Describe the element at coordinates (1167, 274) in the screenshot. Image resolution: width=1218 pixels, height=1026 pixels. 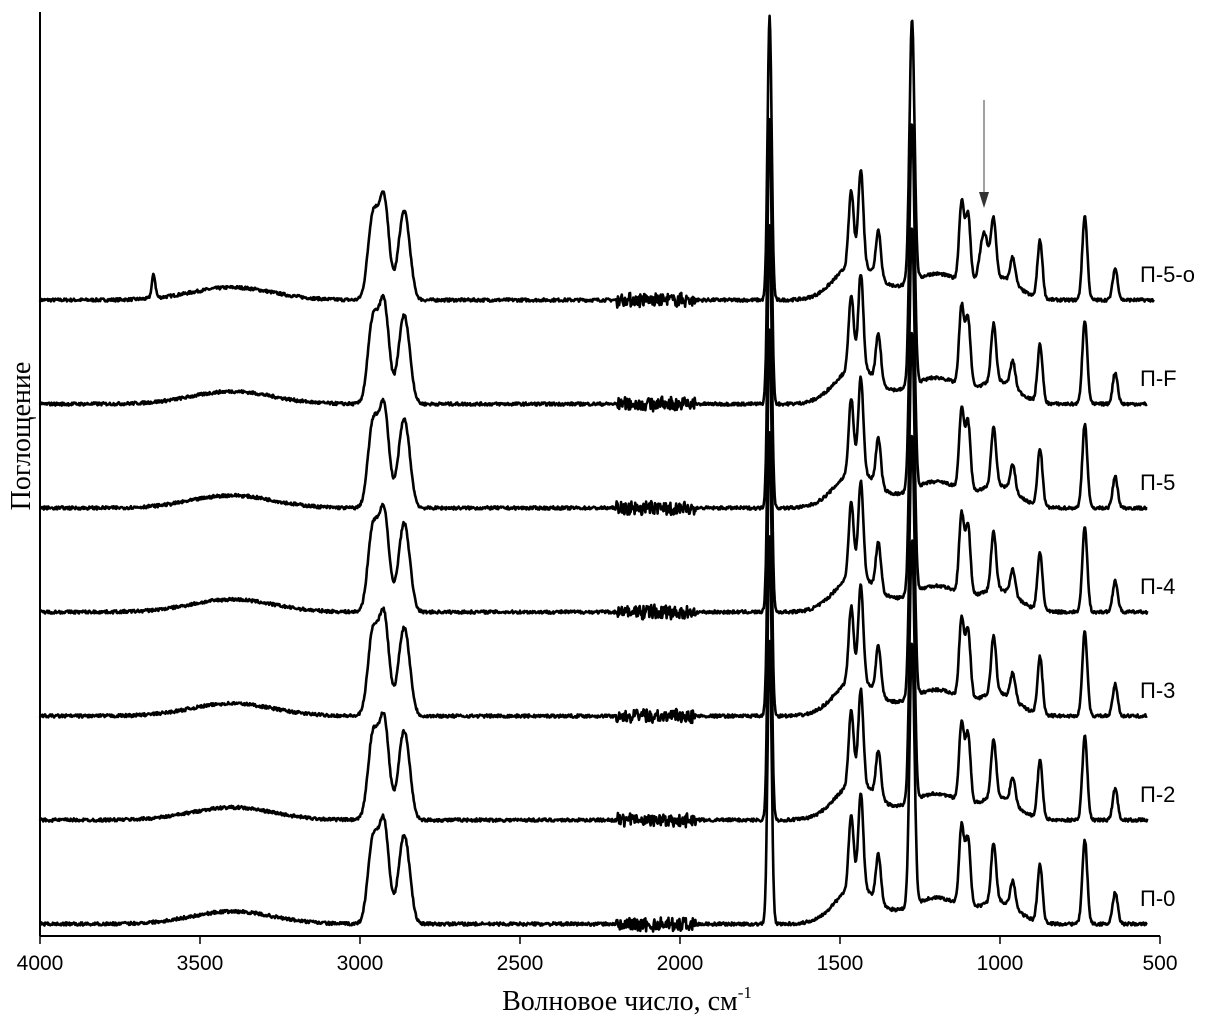
I see `series-label: П-5-о` at that location.